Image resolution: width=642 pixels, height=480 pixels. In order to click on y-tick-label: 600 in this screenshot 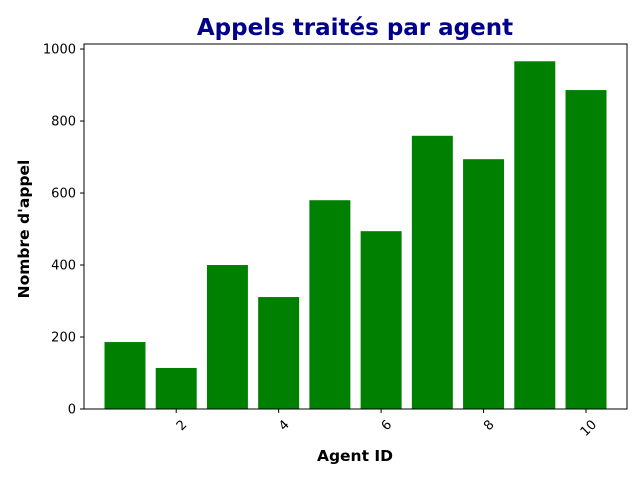, I will do `click(63, 194)`.